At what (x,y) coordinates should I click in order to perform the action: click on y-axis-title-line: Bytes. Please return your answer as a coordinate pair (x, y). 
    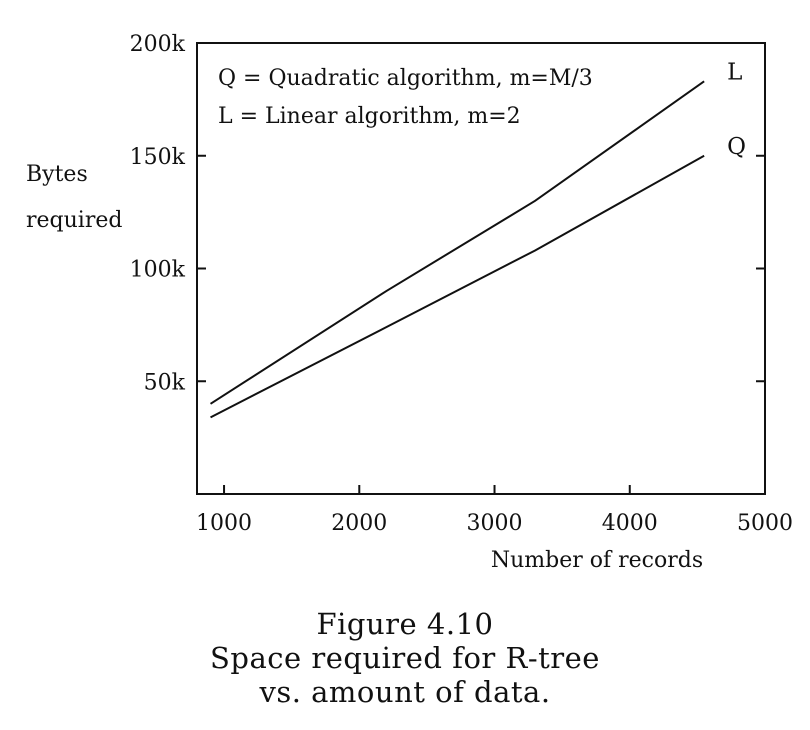
    Looking at the image, I should click on (57, 174).